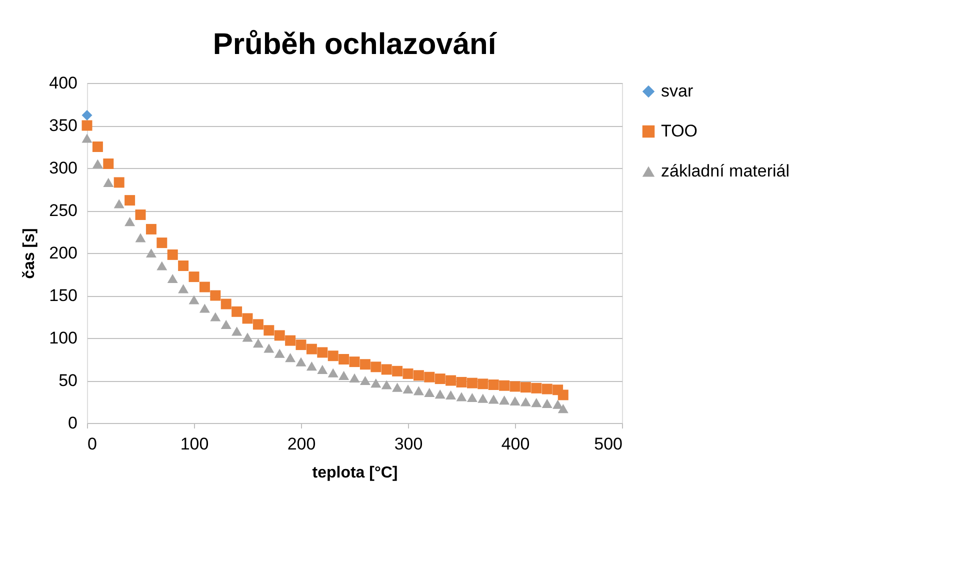  I want to click on x-tick-label: 300, so click(408, 444).